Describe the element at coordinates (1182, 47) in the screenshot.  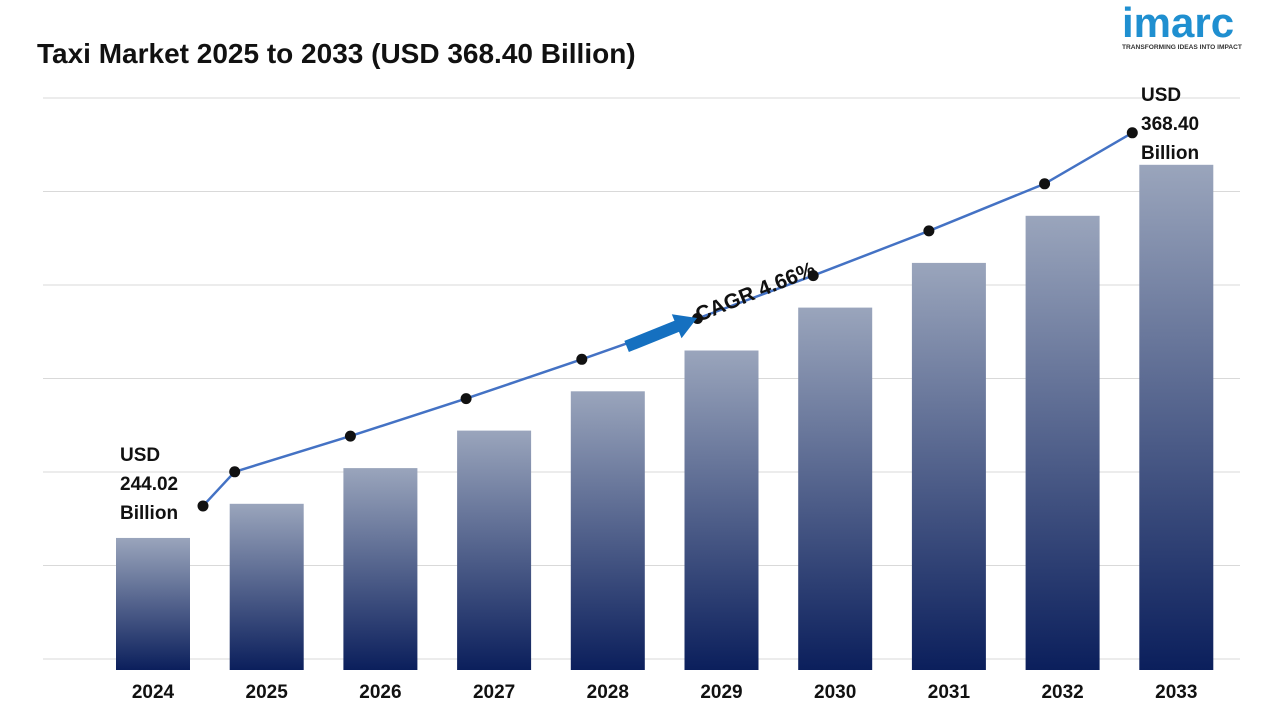
I see `logo-tagline: TRANSFORMING IDEAS INTO IMPACT` at that location.